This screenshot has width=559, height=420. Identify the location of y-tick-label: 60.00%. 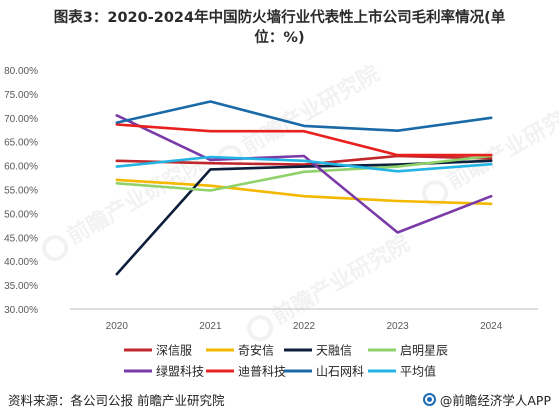
(21, 167).